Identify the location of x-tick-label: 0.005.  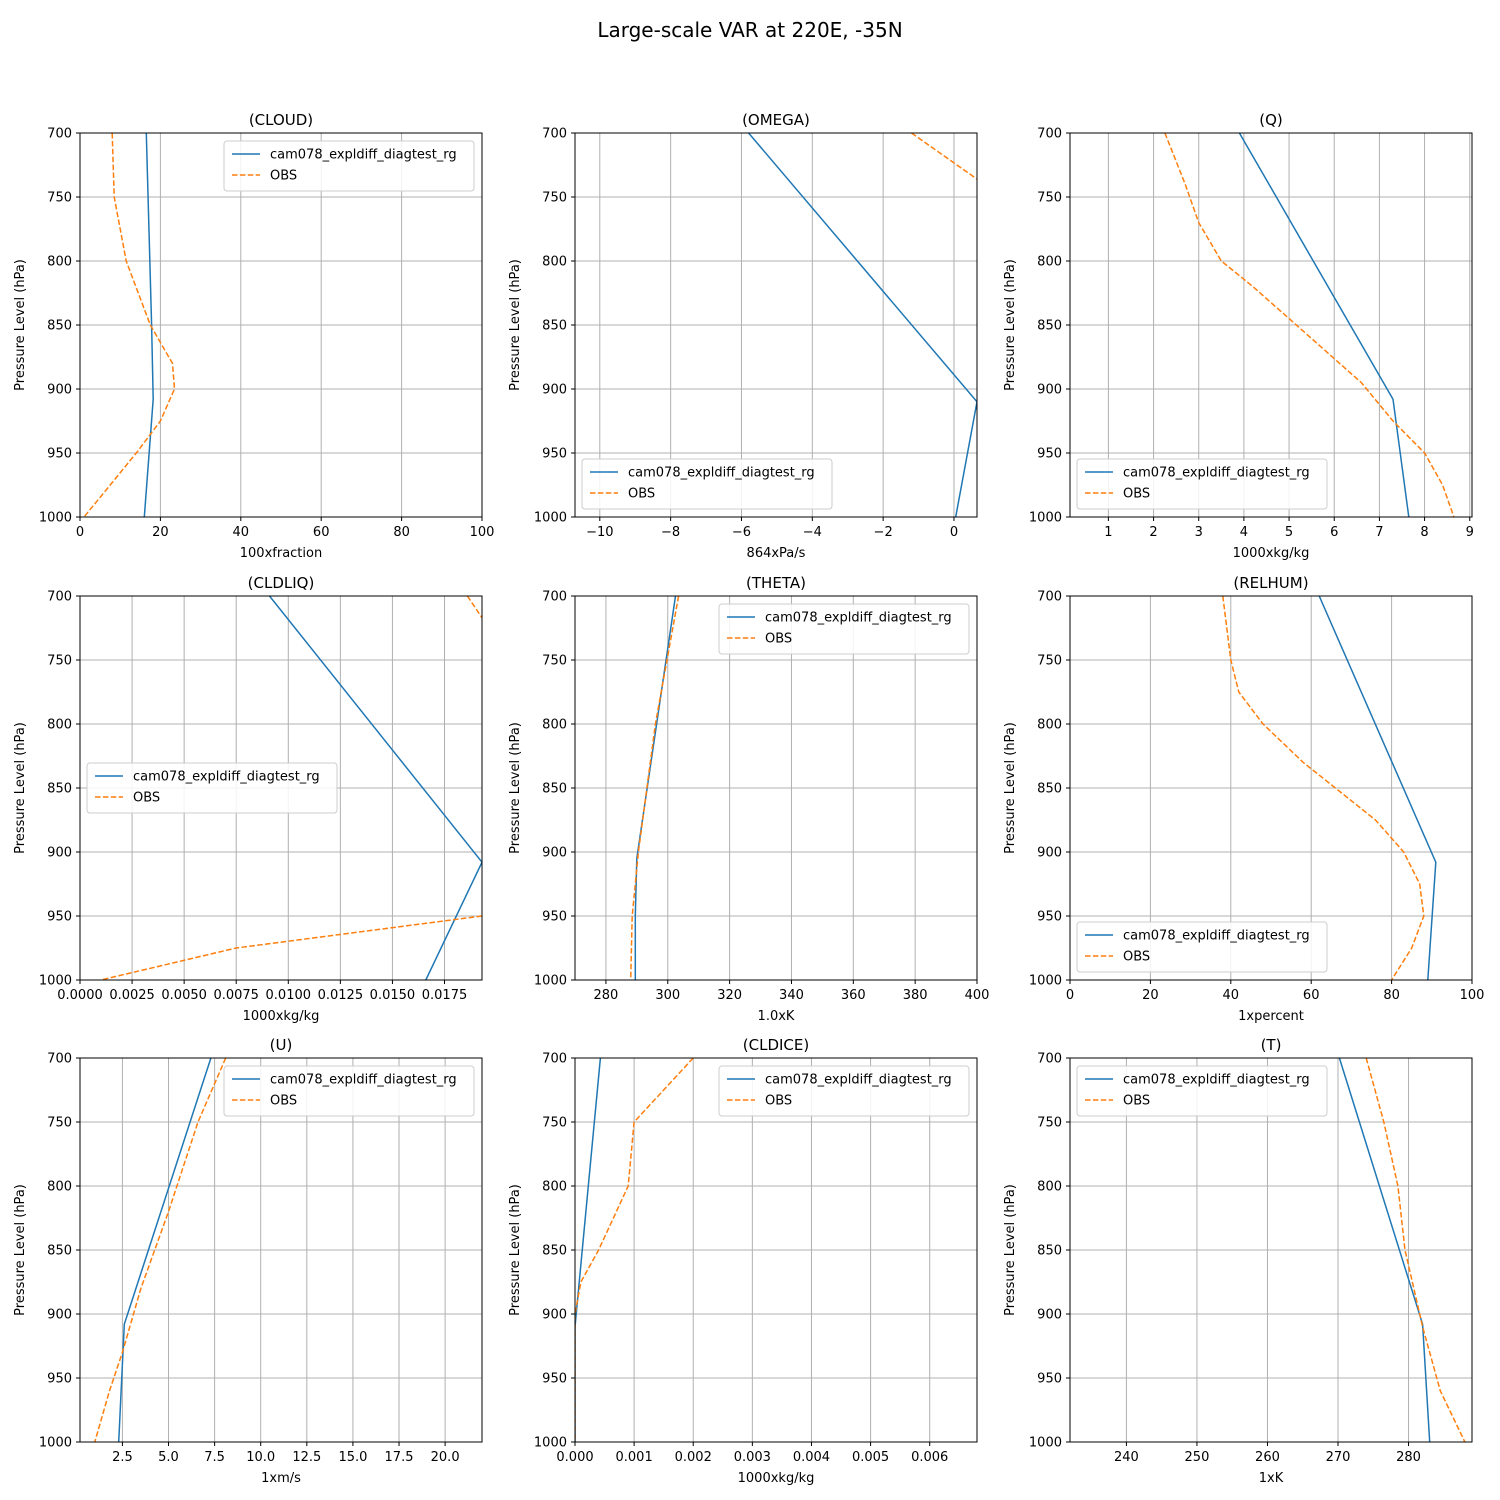
(870, 1457).